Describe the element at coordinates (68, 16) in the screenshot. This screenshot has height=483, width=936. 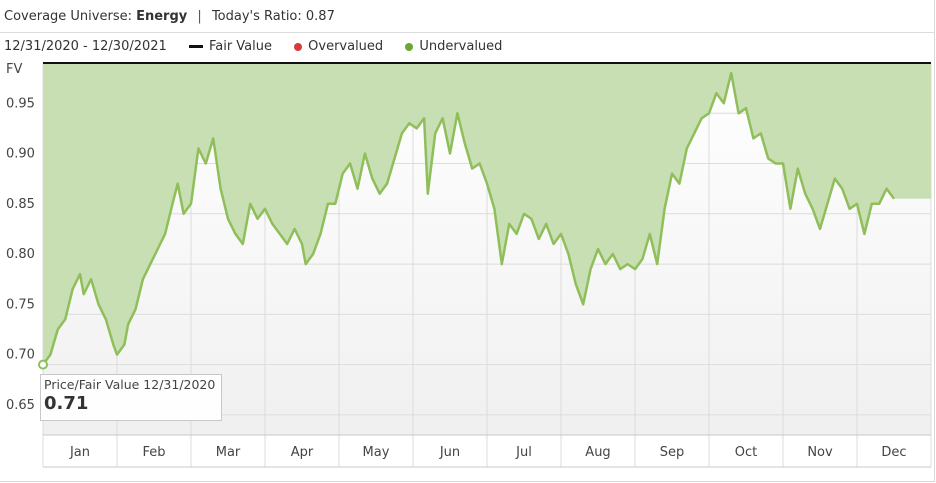
I see `universe-label: Coverage Universe:` at that location.